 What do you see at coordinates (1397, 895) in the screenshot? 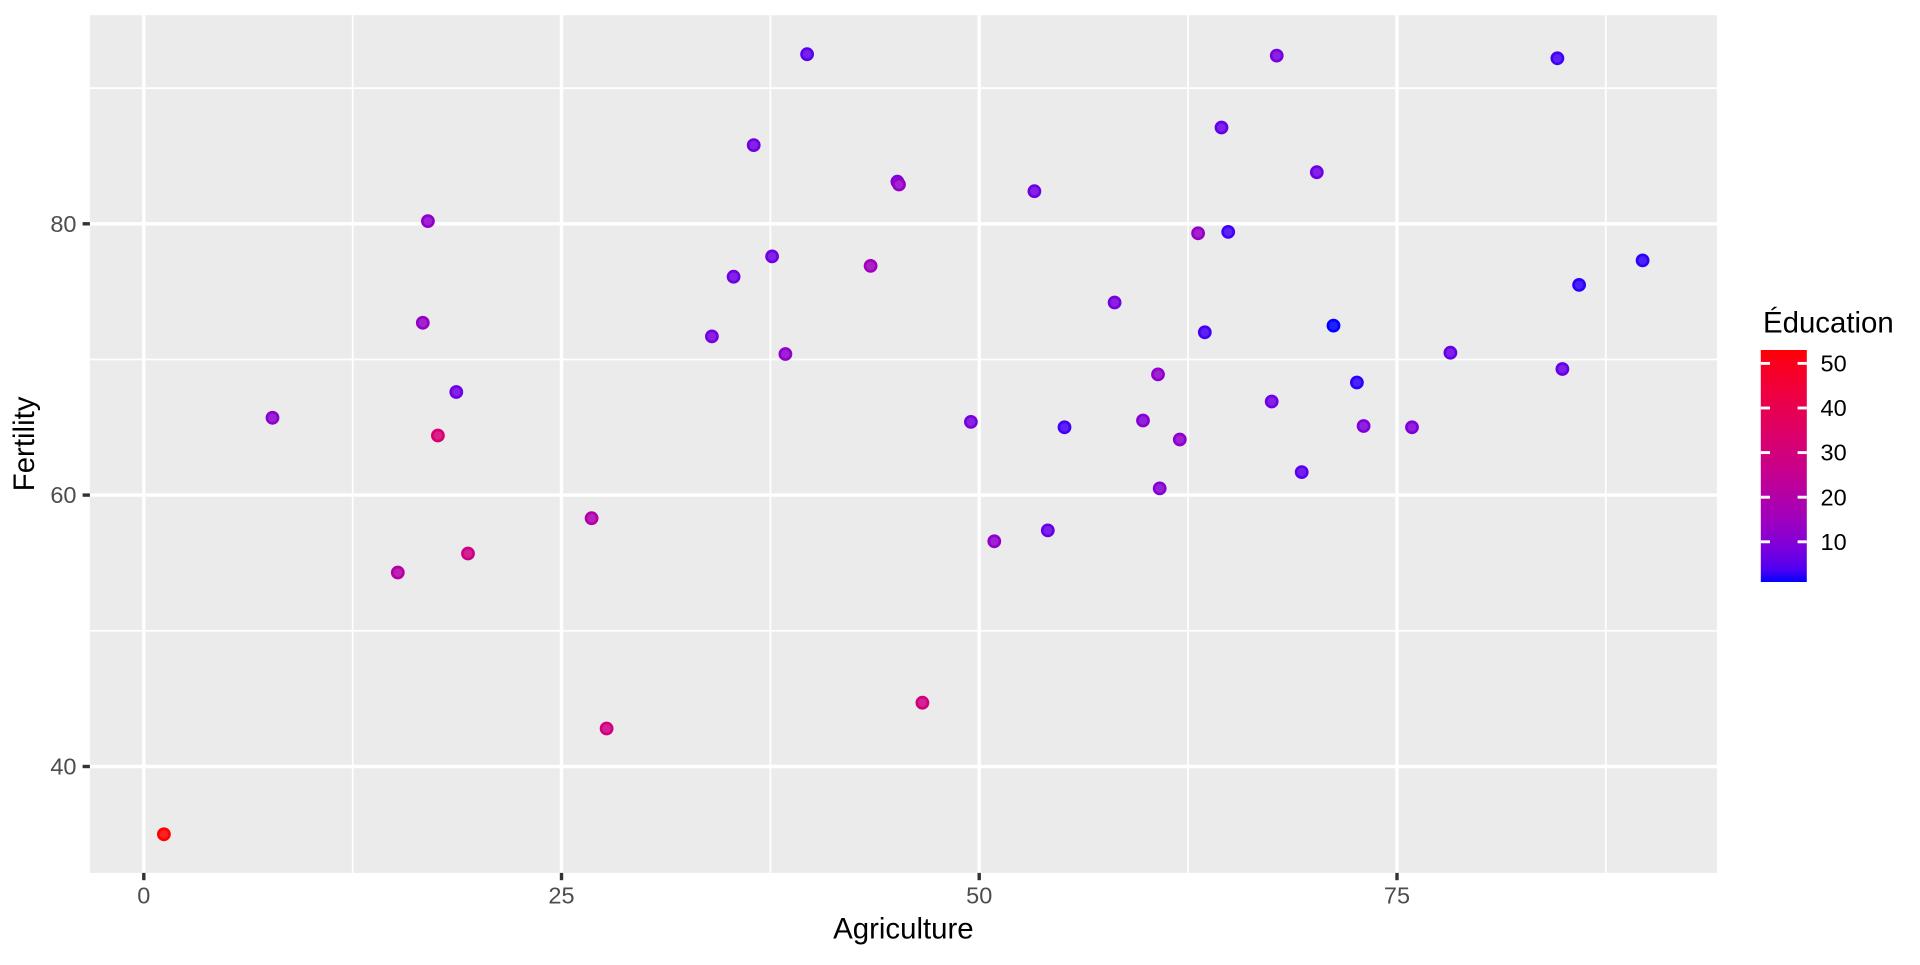
I see `svg-text: 75` at bounding box center [1397, 895].